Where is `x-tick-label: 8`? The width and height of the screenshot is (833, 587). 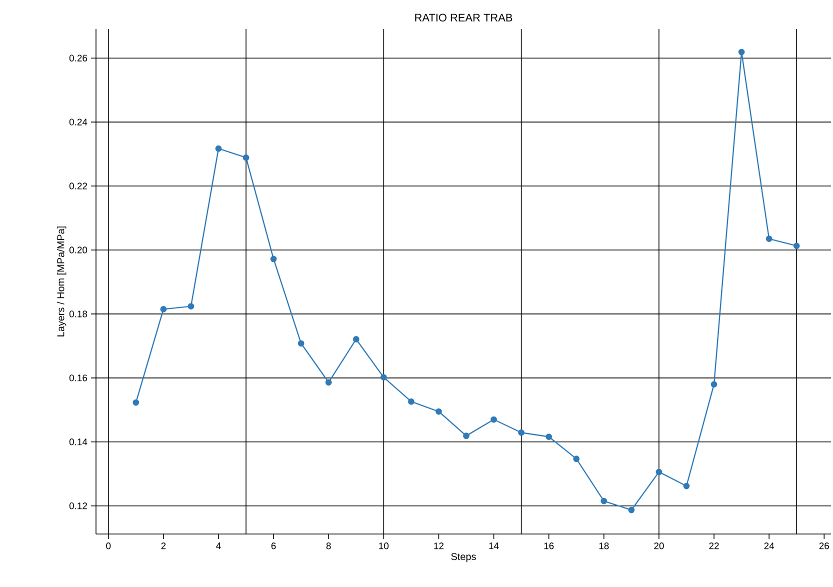 x-tick-label: 8 is located at coordinates (328, 546).